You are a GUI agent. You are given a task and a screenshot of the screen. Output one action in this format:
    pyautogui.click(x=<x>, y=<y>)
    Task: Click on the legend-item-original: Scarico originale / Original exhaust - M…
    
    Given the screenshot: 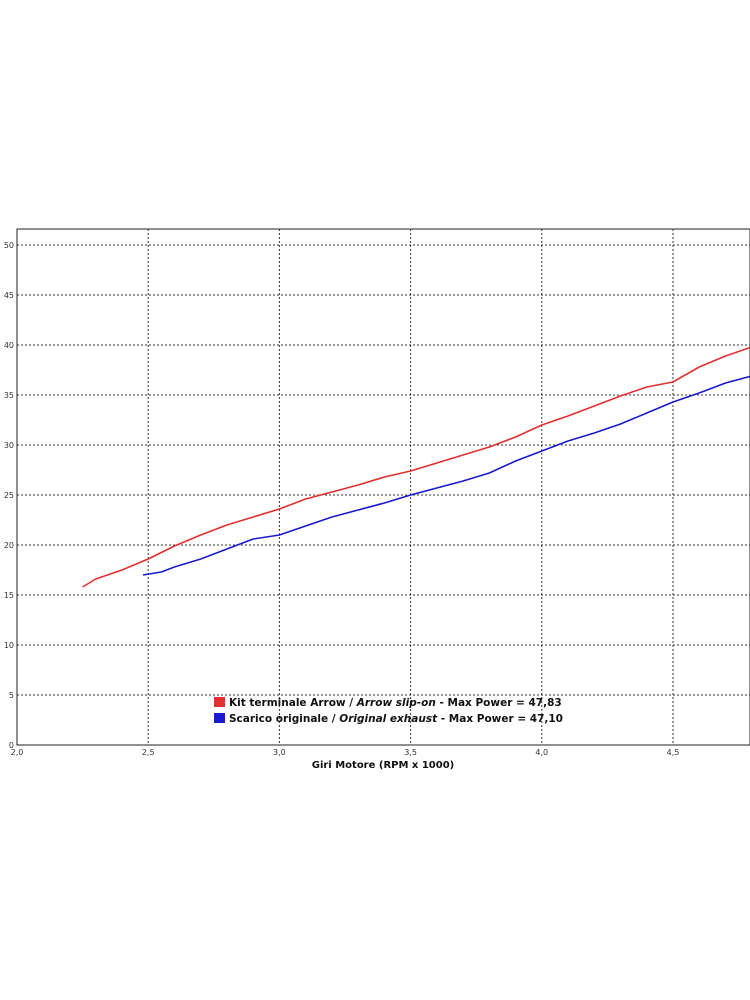 What is the action you would take?
    pyautogui.click(x=388, y=719)
    